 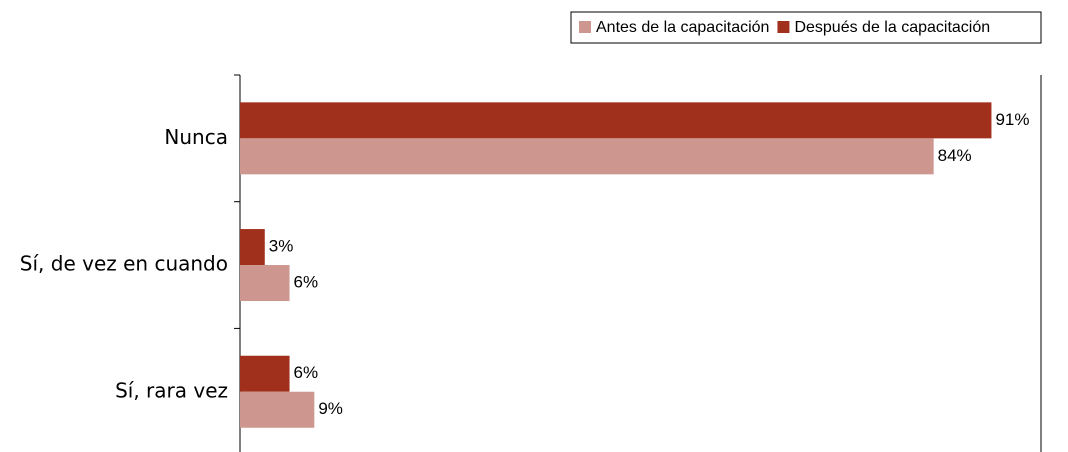 I want to click on legend-box, so click(x=806, y=27).